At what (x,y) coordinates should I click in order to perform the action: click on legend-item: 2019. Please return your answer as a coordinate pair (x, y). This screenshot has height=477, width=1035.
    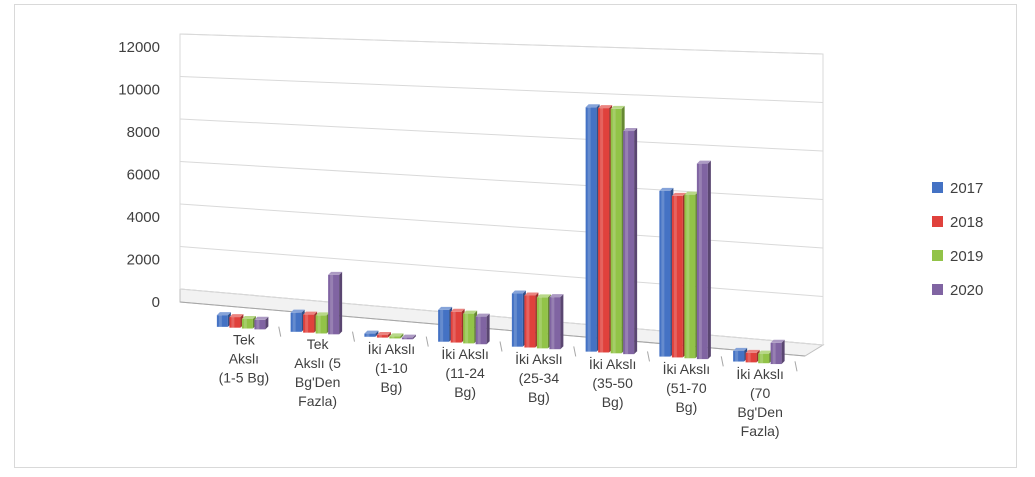
    Looking at the image, I should click on (957, 256).